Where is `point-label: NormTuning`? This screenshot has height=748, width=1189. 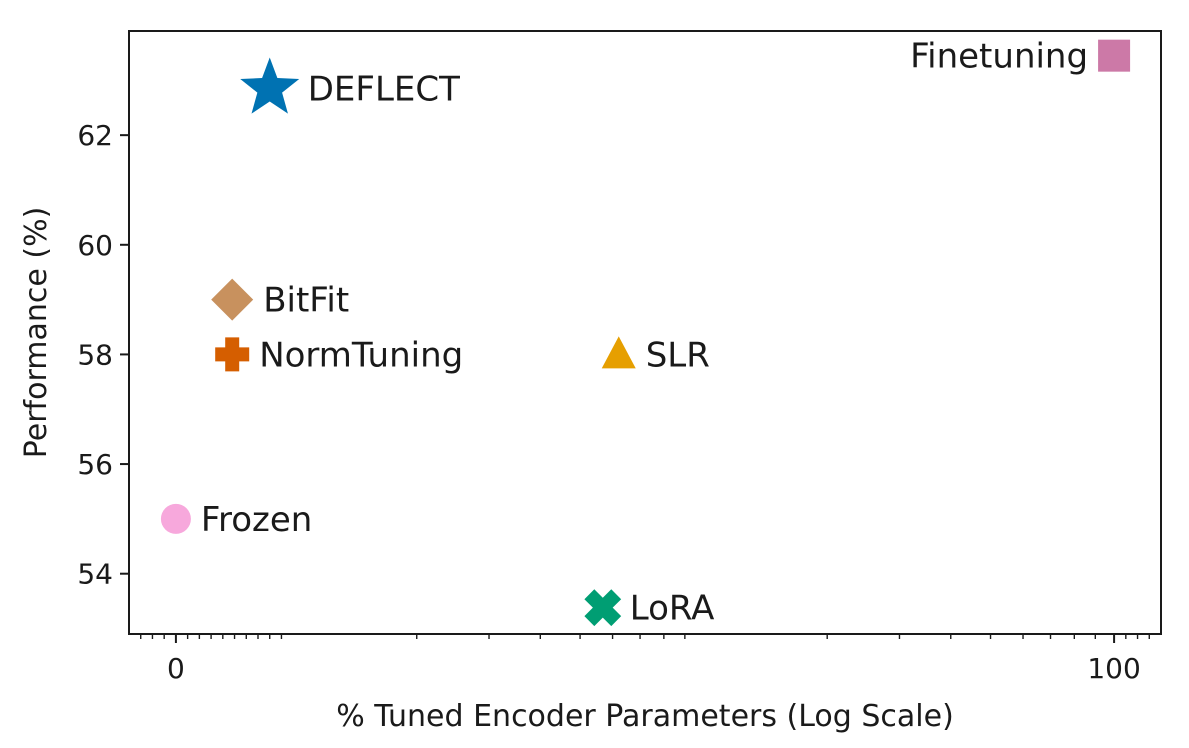 point-label: NormTuning is located at coordinates (361, 355).